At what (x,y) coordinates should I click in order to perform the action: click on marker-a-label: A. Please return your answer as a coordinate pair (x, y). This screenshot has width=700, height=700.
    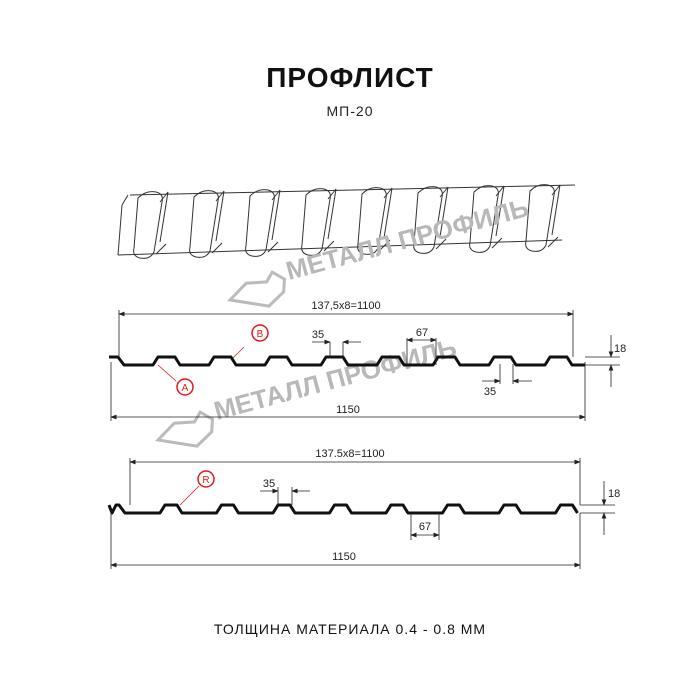
    Looking at the image, I should click on (185, 388).